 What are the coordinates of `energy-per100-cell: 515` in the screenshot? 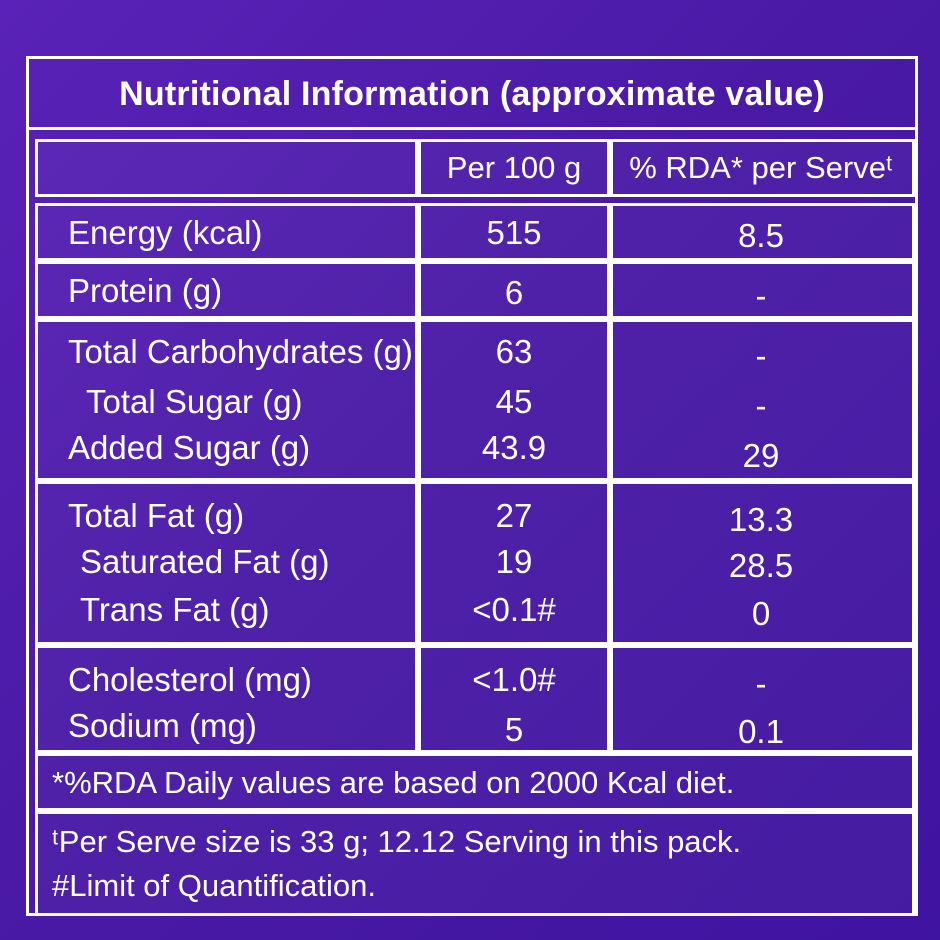 It's located at (514, 232).